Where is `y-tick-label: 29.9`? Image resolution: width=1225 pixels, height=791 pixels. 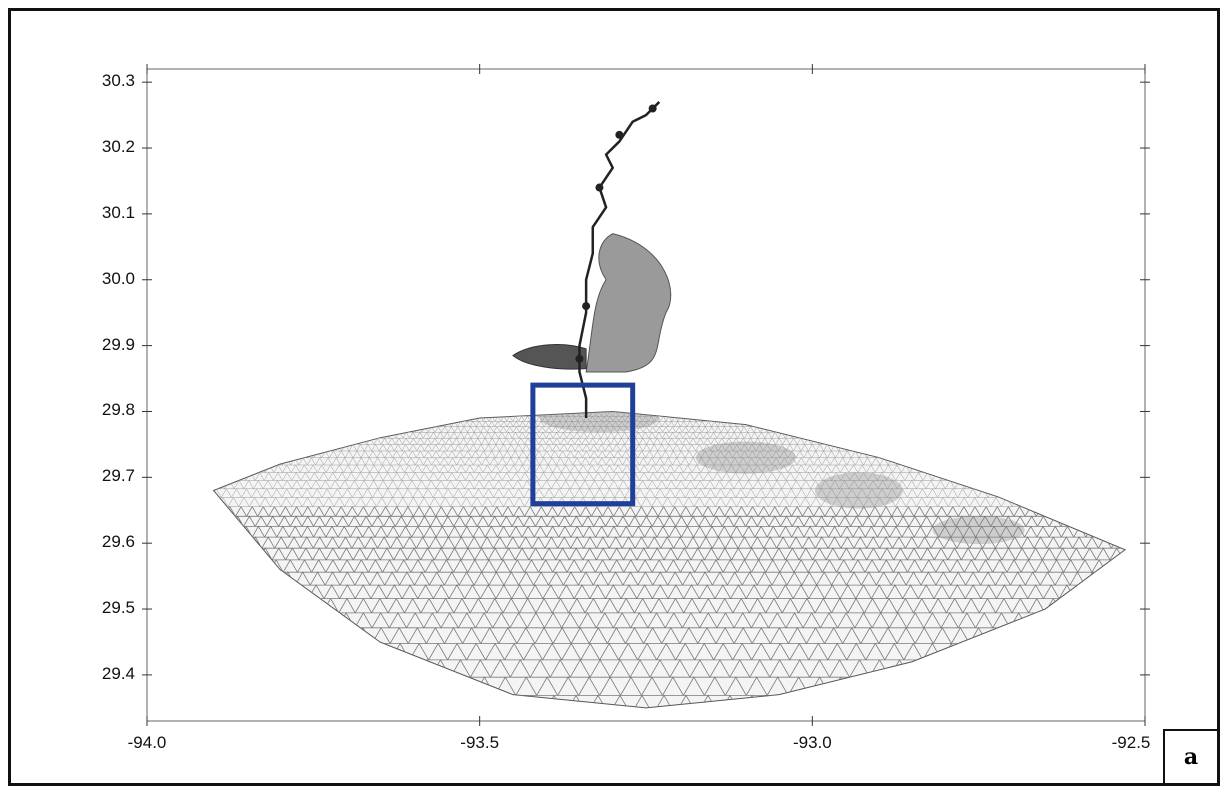
y-tick-label: 29.9 is located at coordinates (118, 344).